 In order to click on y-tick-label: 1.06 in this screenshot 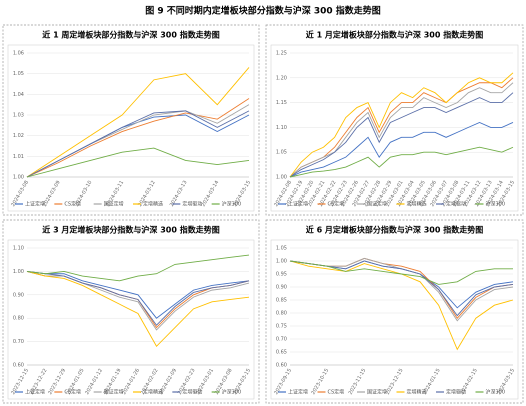, I will do `click(18, 54)`.